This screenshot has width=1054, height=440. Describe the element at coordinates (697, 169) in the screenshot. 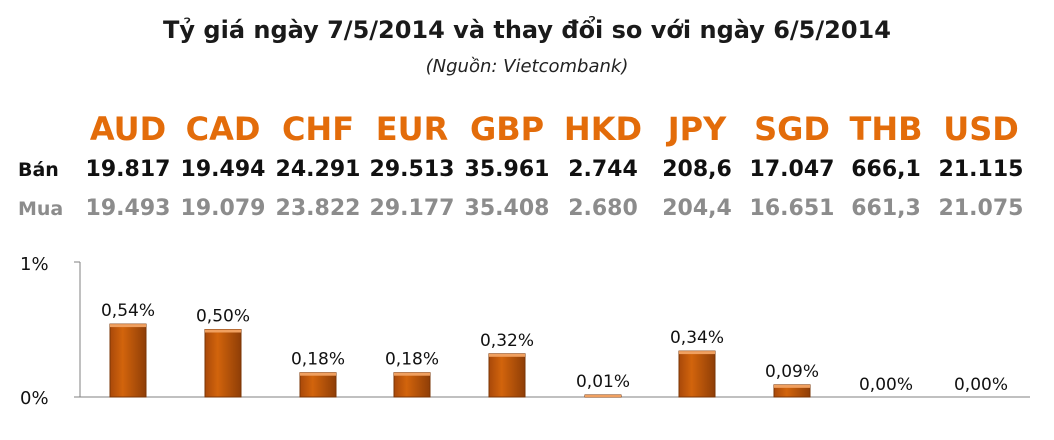

I see `sell-rate-jpy: 208,6` at that location.